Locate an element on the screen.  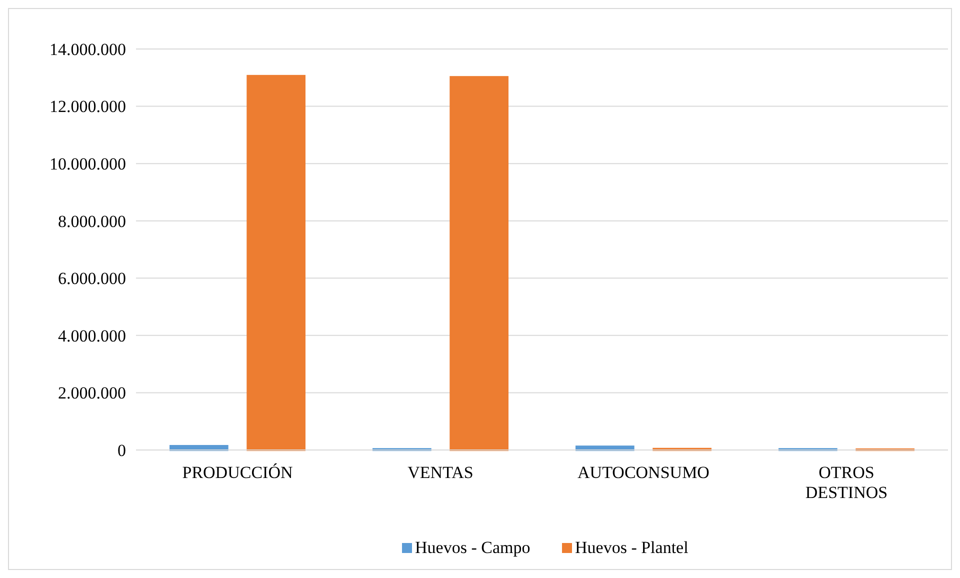
y-tick-label: 8.000.000 is located at coordinates (92, 221).